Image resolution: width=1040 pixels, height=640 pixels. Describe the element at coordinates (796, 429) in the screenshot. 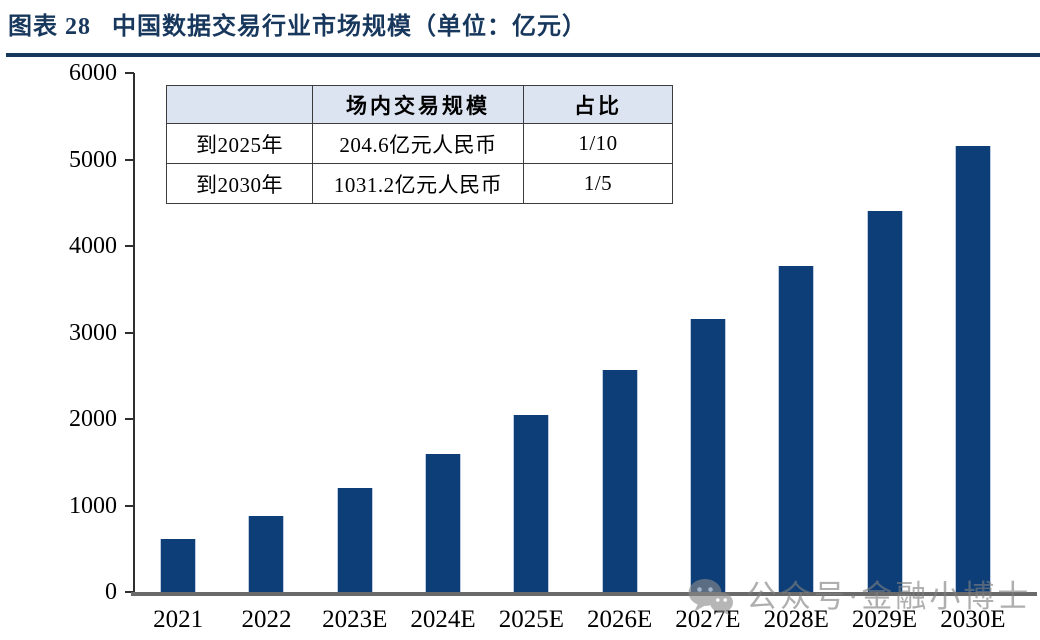

I see `bar-2028E` at that location.